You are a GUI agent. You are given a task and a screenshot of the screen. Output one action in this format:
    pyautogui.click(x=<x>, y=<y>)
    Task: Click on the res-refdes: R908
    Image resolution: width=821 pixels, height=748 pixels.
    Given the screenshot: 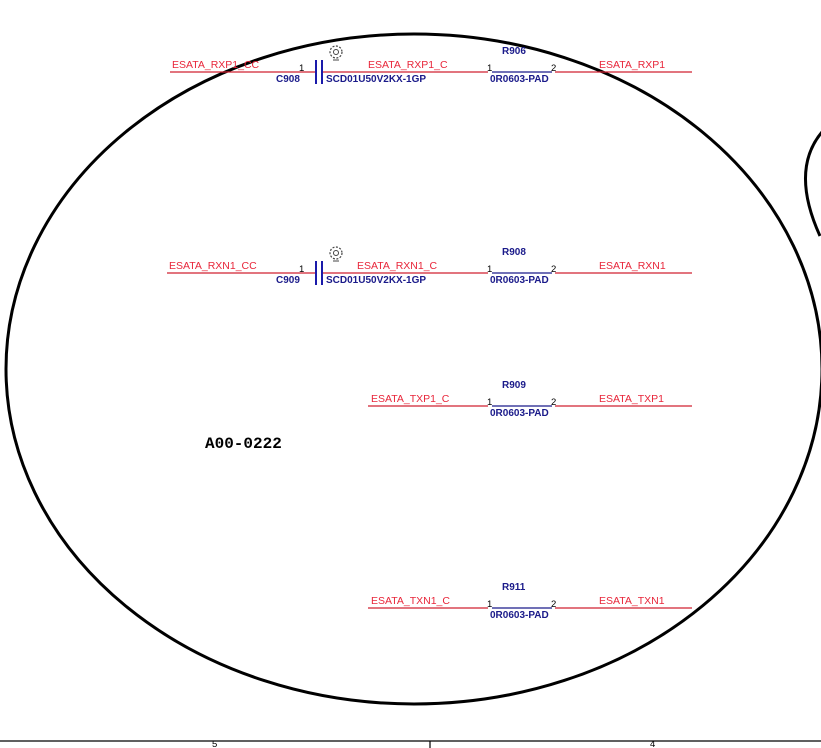 What is the action you would take?
    pyautogui.click(x=514, y=252)
    